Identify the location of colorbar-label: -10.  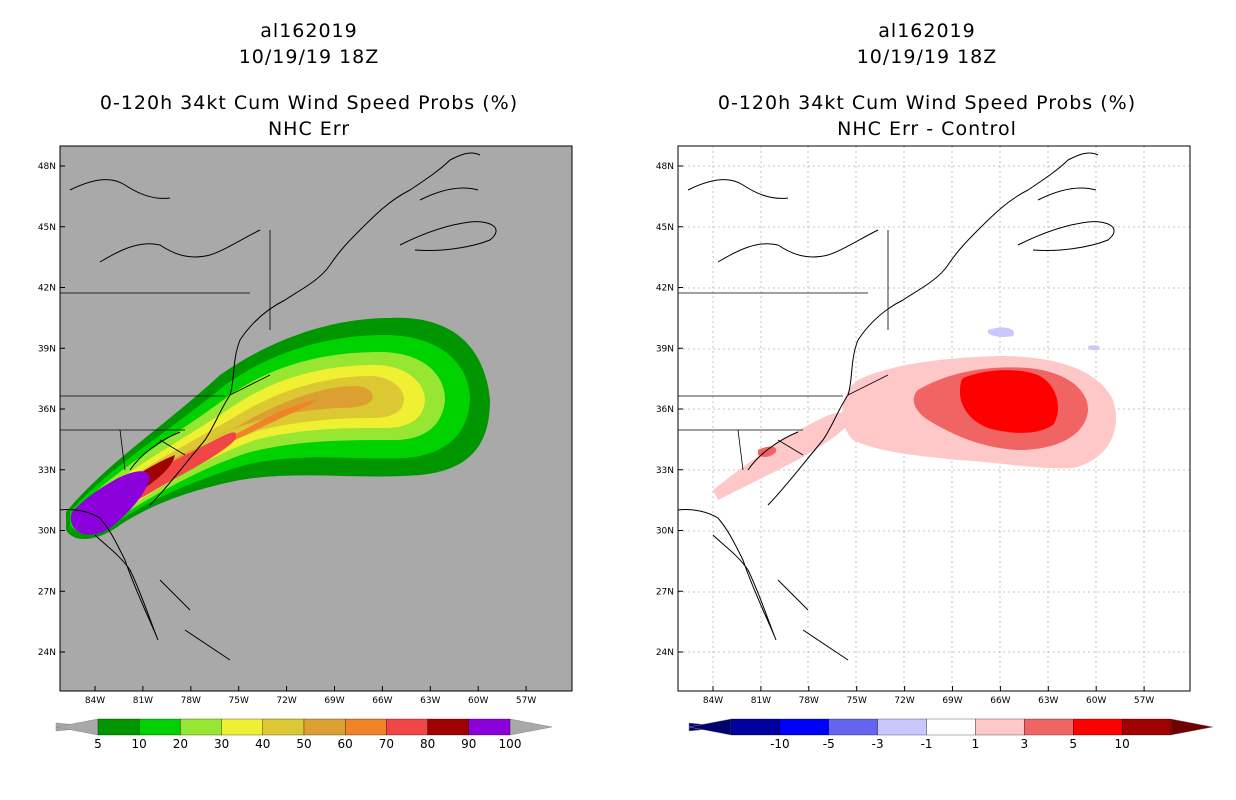
(780, 744).